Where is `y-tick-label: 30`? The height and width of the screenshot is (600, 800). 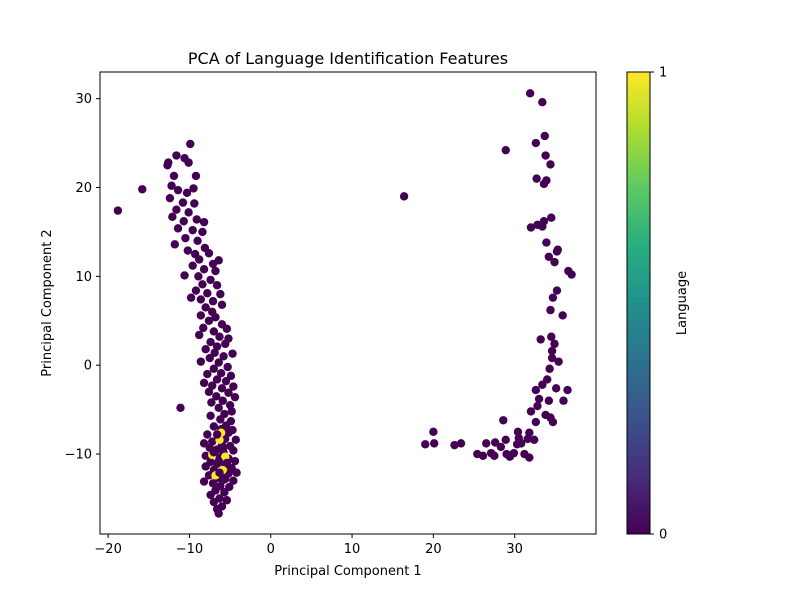 y-tick-label: 30 is located at coordinates (83, 99).